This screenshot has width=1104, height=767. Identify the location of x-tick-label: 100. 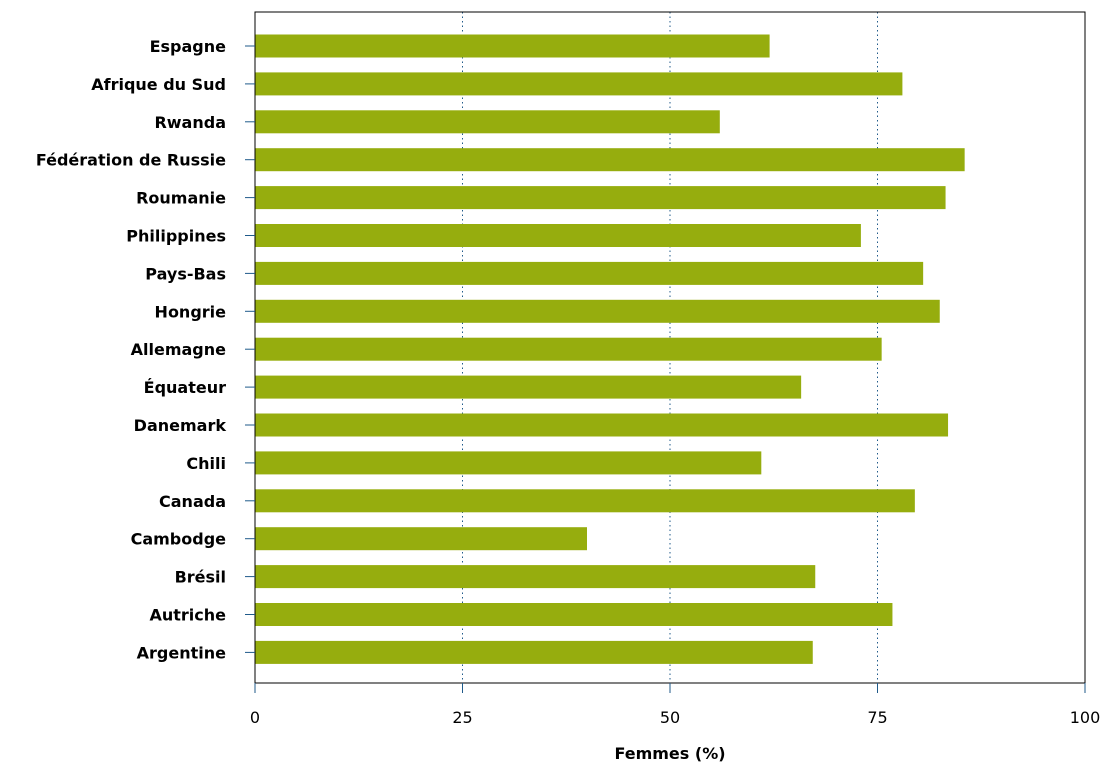
(1085, 717).